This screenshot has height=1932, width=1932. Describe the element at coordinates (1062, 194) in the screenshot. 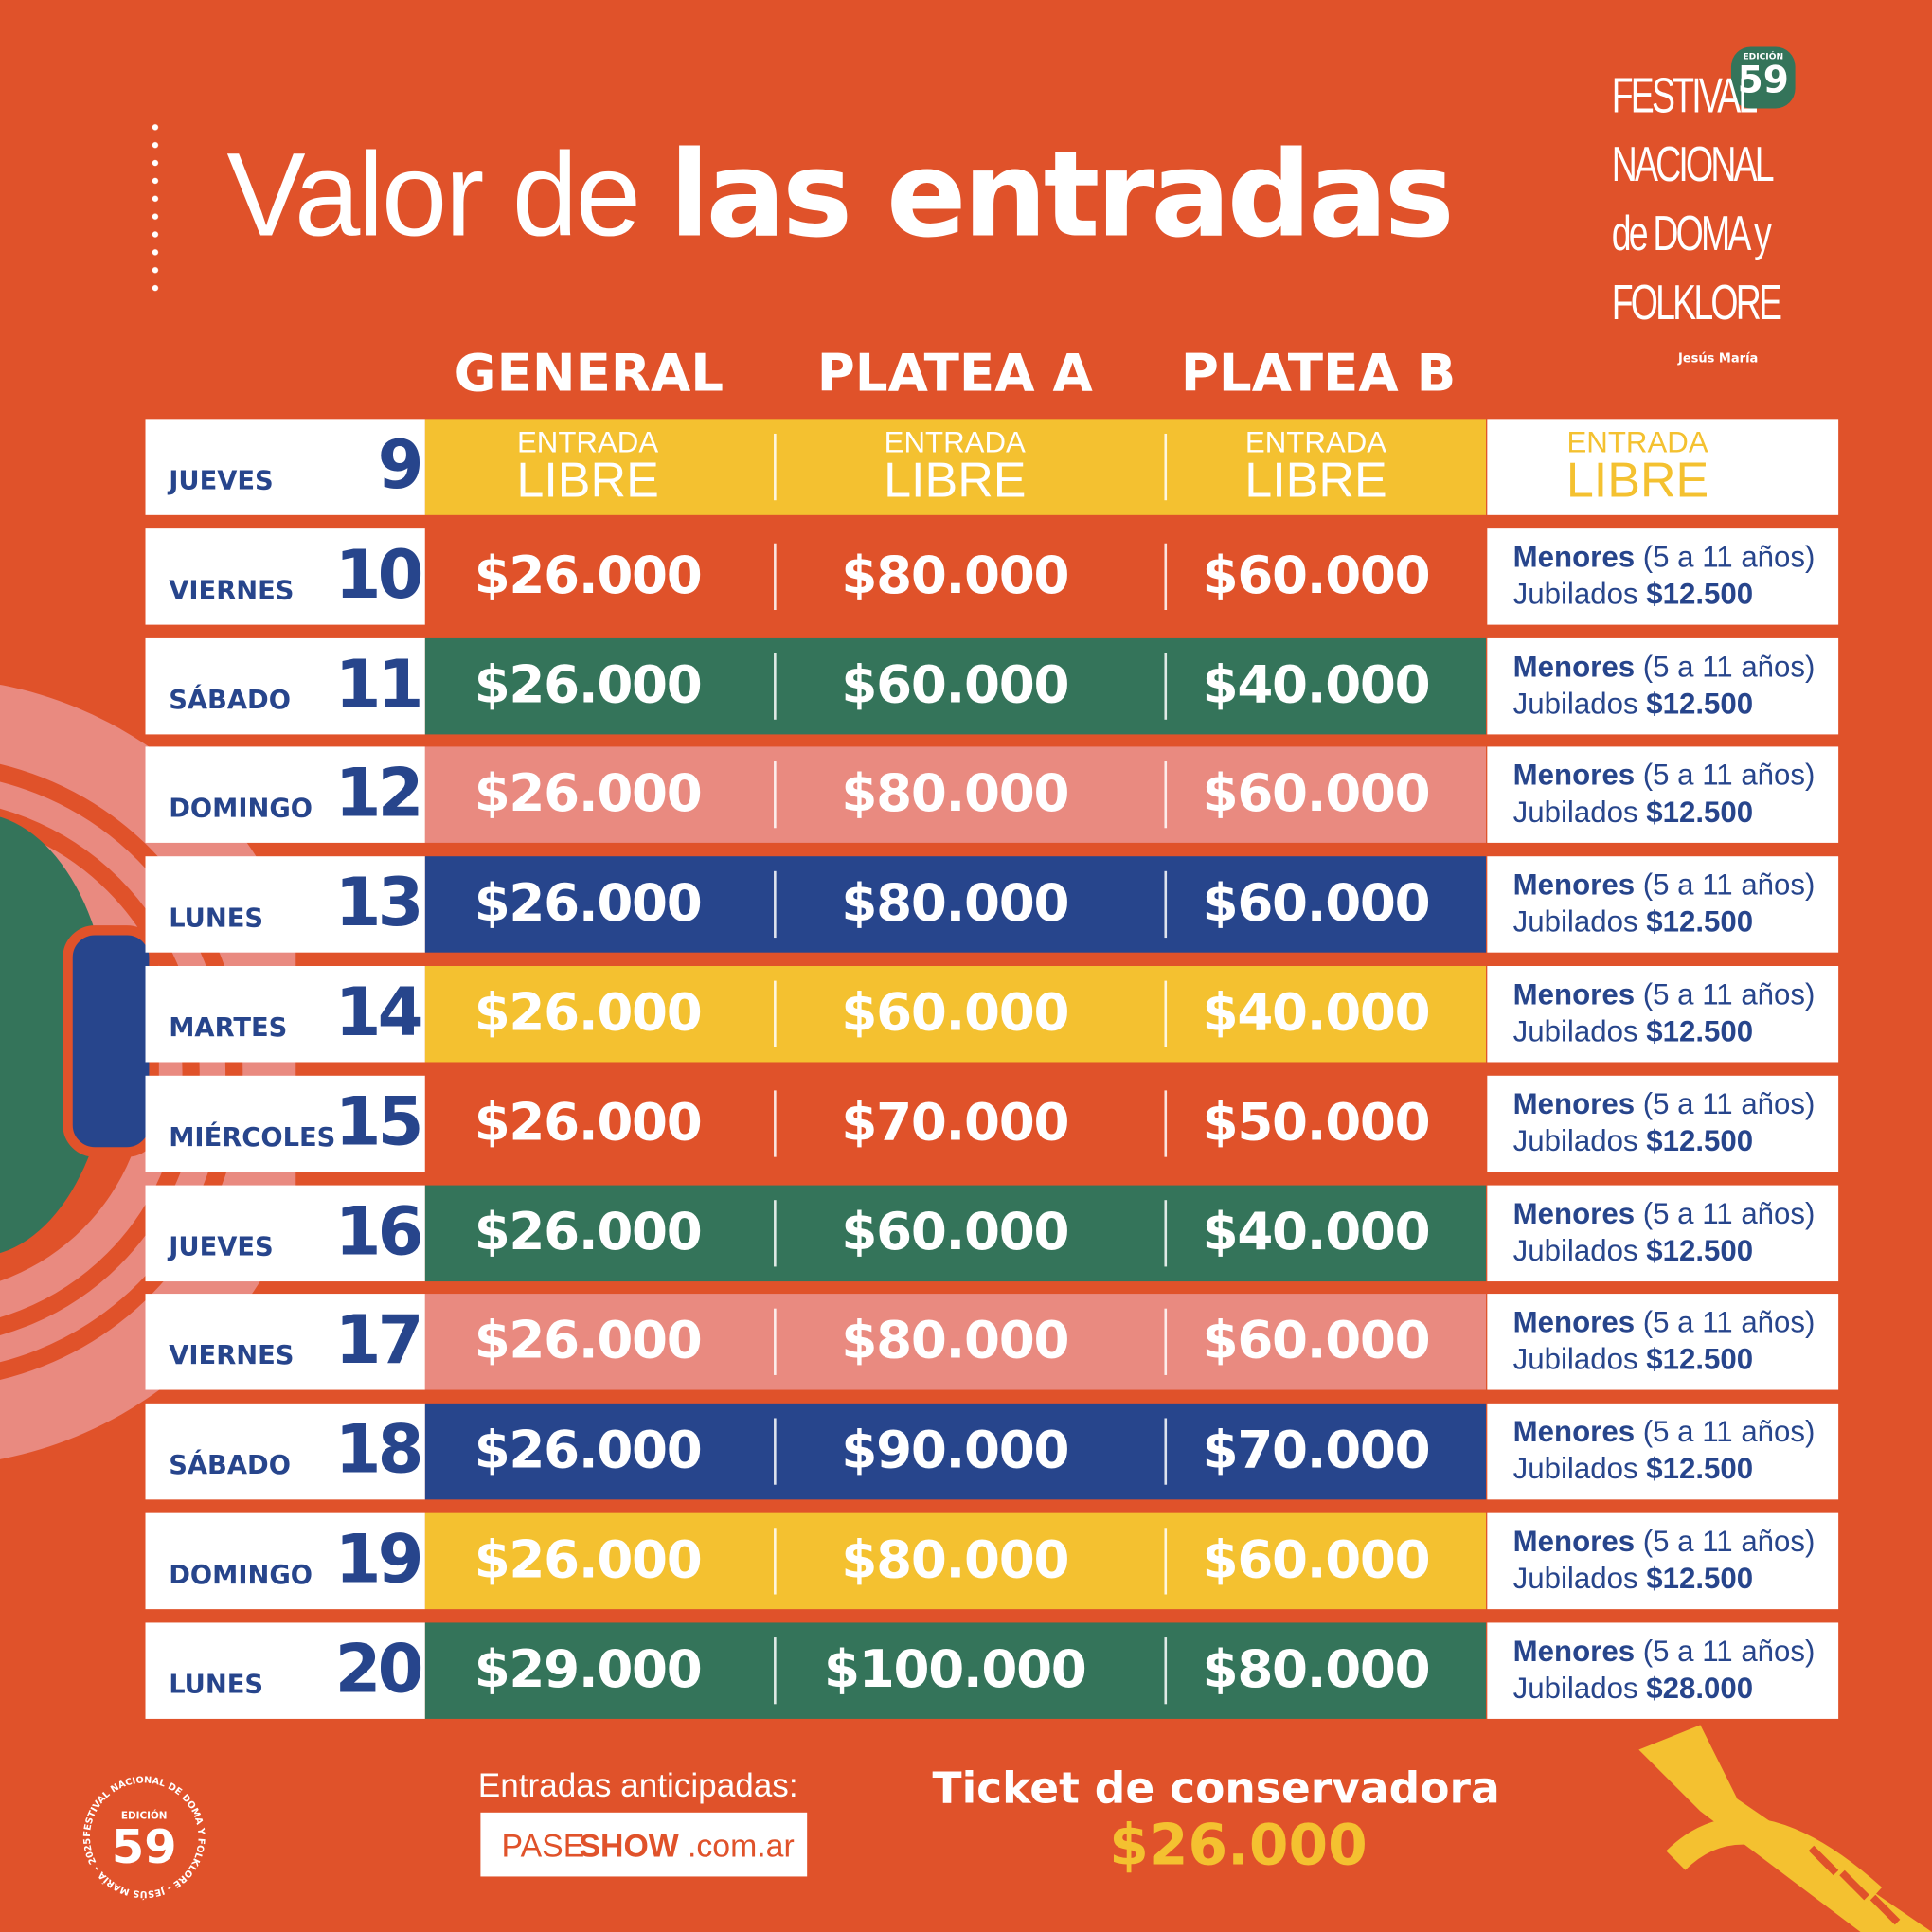

I see `title-bold: las entradas` at that location.